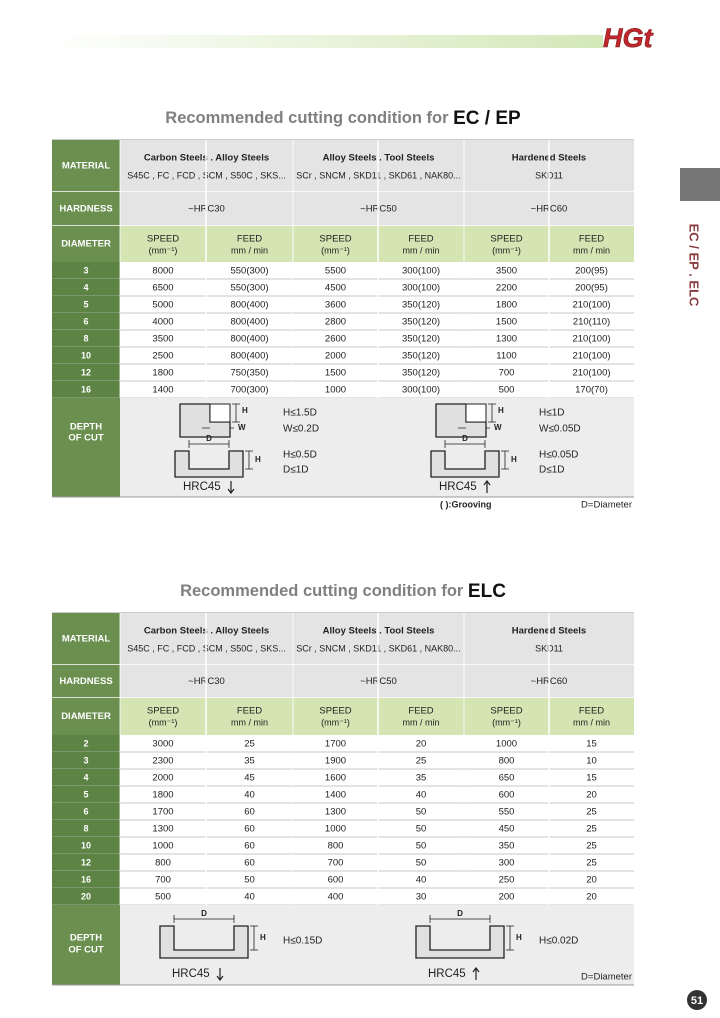 This screenshot has width=720, height=1018. Describe the element at coordinates (552, 470) in the screenshot. I see `cell-text: D≤1D` at that location.